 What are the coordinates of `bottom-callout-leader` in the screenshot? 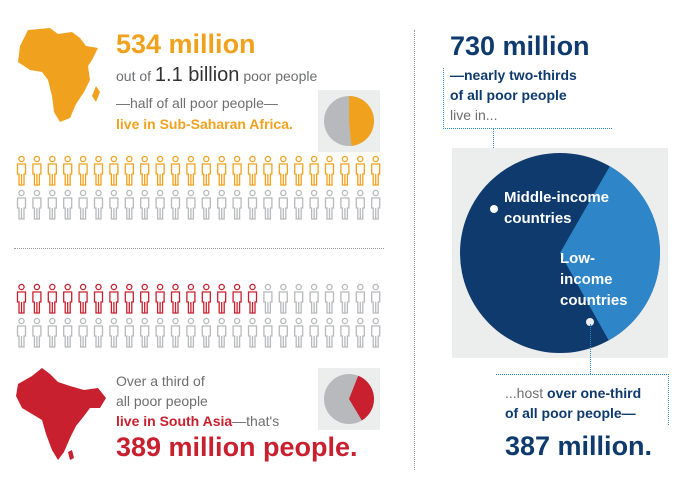 It's located at (590, 349).